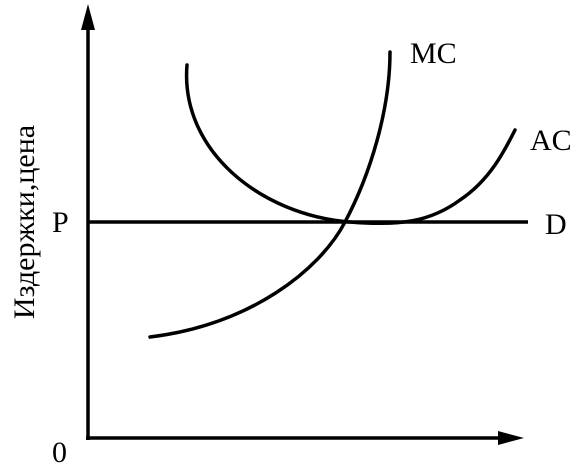  I want to click on y-axis-arrow, so click(88, 17).